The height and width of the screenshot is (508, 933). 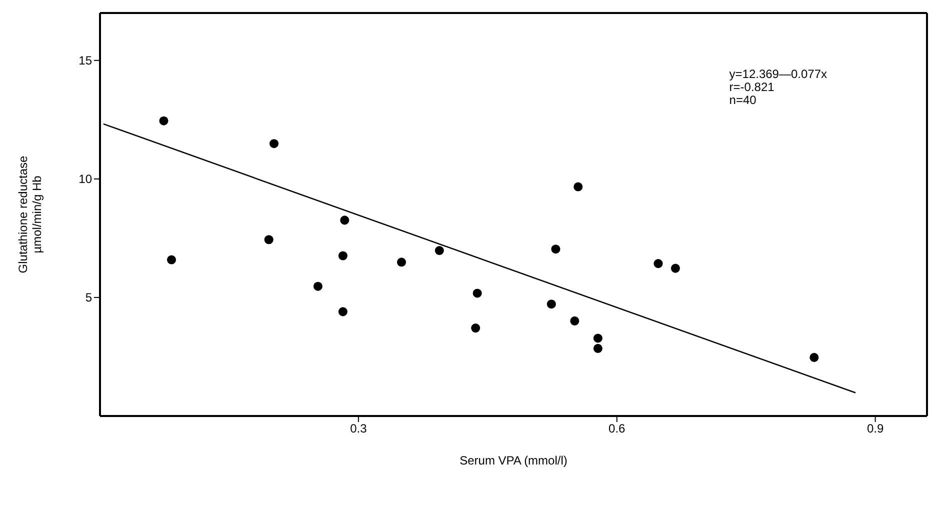 I want to click on y-tick-label: 10, so click(x=85, y=179).